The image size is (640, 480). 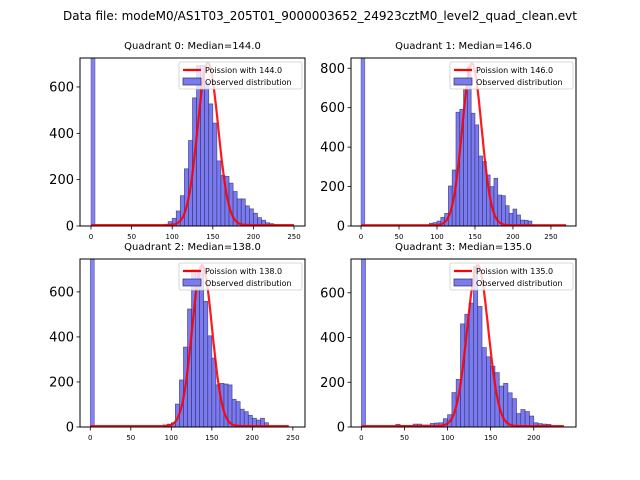 I want to click on subplot-title: Quadrant 2: Median=138.0, so click(x=192, y=247).